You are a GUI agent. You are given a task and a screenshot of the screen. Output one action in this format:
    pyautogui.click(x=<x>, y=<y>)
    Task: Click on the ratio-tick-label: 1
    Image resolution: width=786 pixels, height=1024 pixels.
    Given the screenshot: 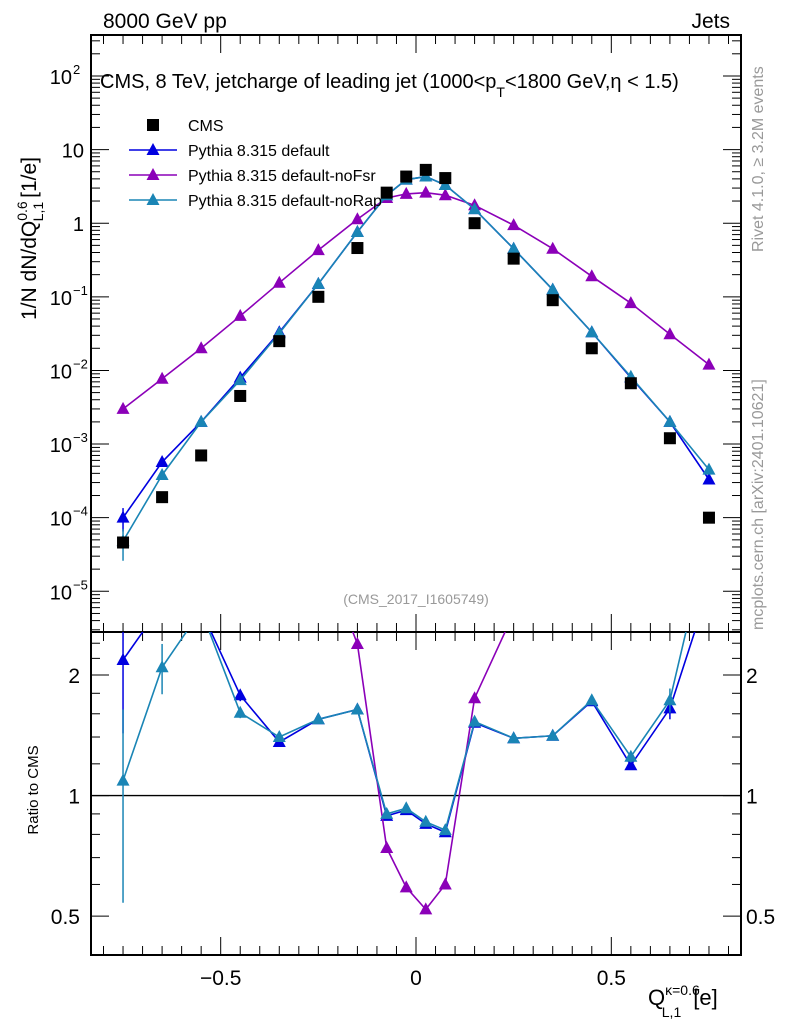 What is the action you would take?
    pyautogui.click(x=74, y=797)
    